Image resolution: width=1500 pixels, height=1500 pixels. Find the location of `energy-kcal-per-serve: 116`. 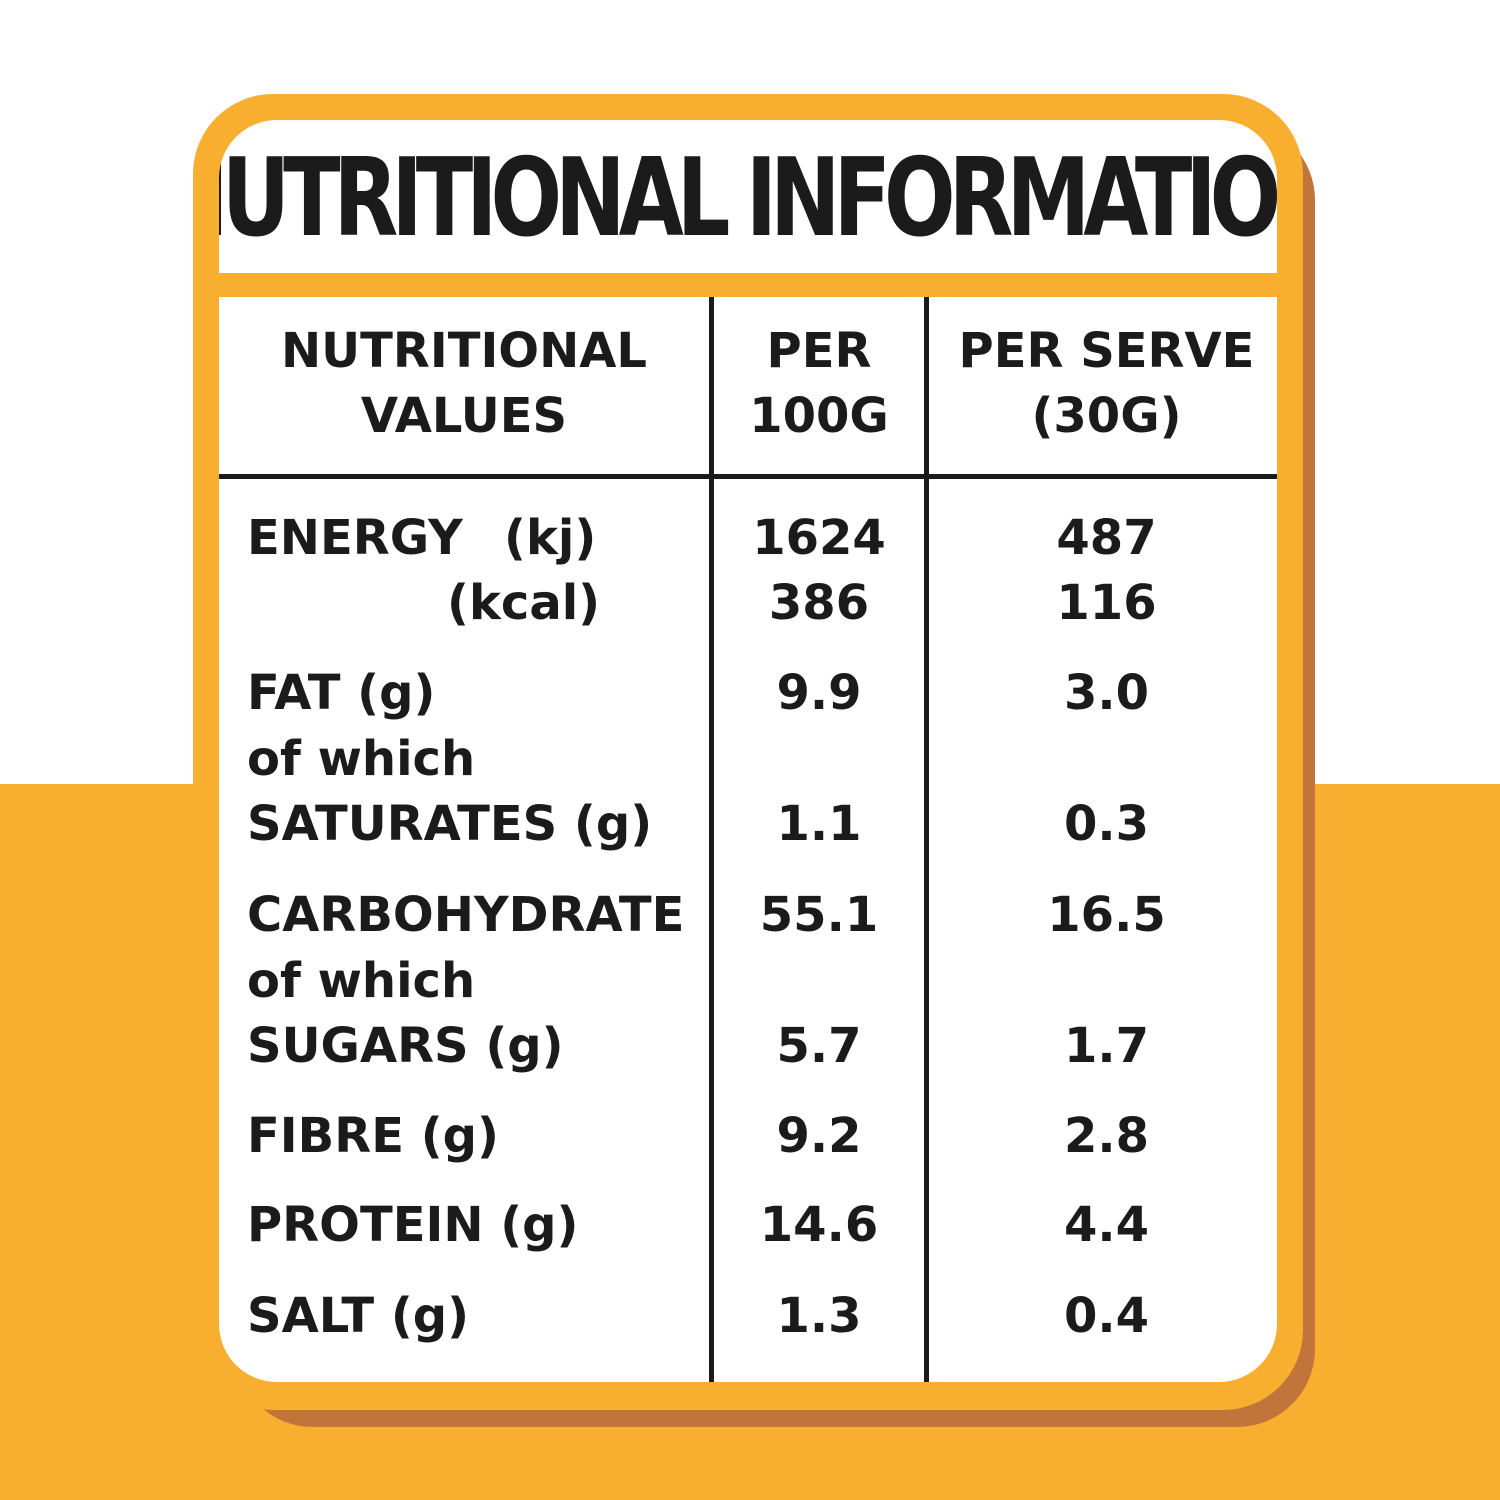

energy-kcal-per-serve: 116 is located at coordinates (1106, 603).